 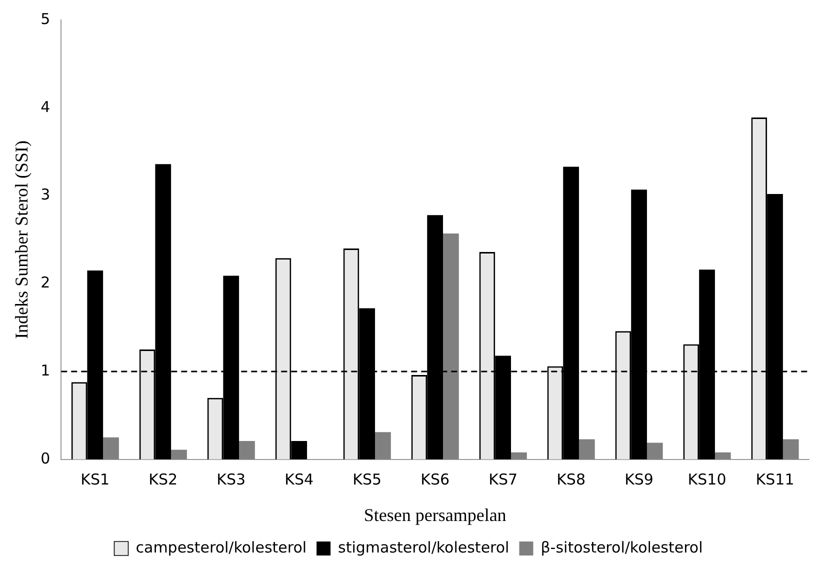 I want to click on x-tick-label: KS1, so click(x=95, y=479).